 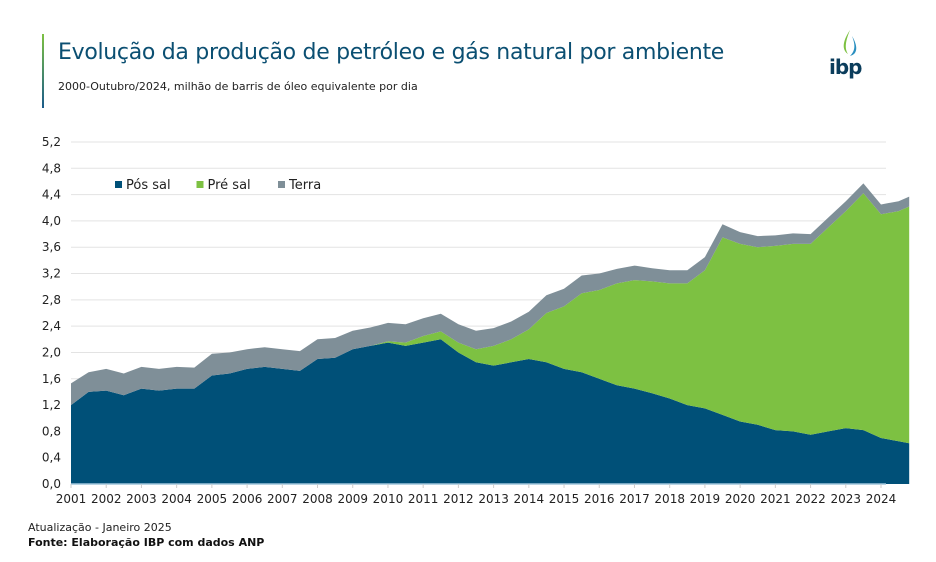 What do you see at coordinates (352, 499) in the screenshot?
I see `x-tick-label: 2009` at bounding box center [352, 499].